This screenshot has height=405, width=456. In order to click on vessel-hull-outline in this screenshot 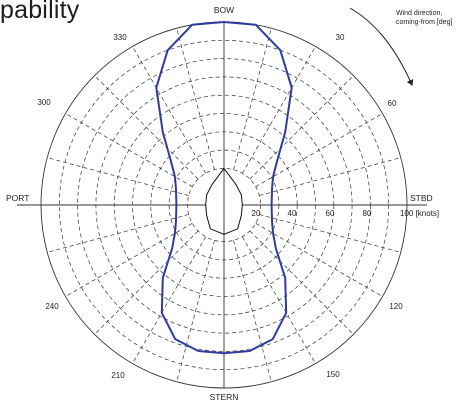, I will do `click(224, 201)`.